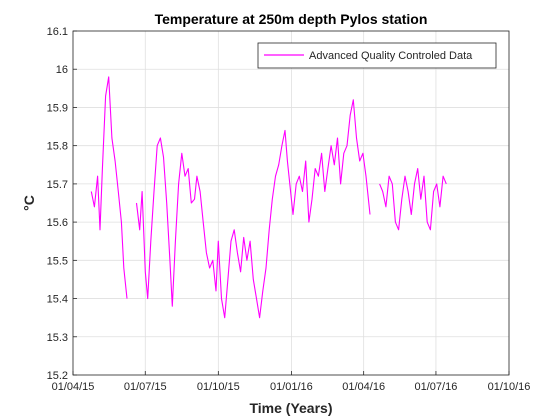 The image size is (560, 420). What do you see at coordinates (436, 387) in the screenshot?
I see `x-tick-label: 01/07/16` at bounding box center [436, 387].